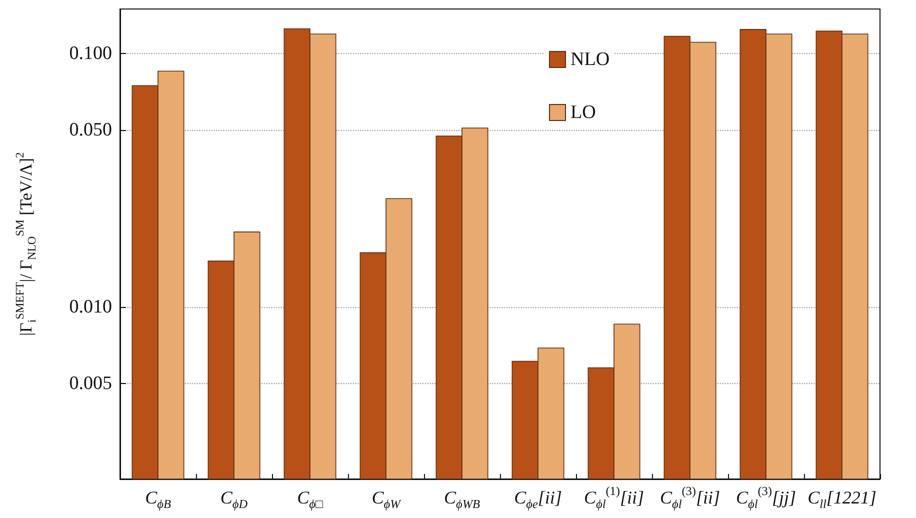 The image size is (916, 518). What do you see at coordinates (26, 244) in the screenshot?
I see `y-axis-title: |ΓiSMEFT|/ ΓNLOSM [TeV/Λ]2` at bounding box center [26, 244].